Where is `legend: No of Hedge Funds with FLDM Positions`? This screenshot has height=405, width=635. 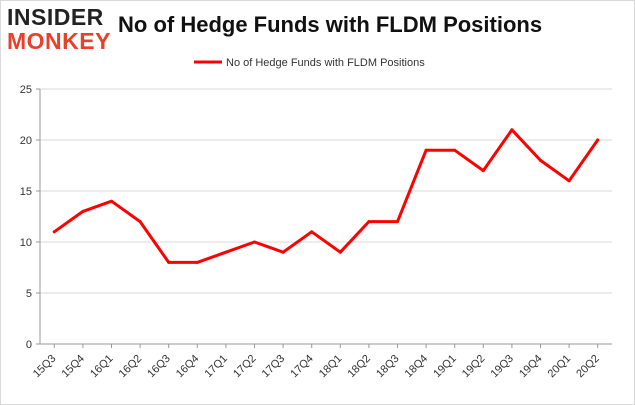 legend: No of Hedge Funds with FLDM Positions is located at coordinates (309, 63).